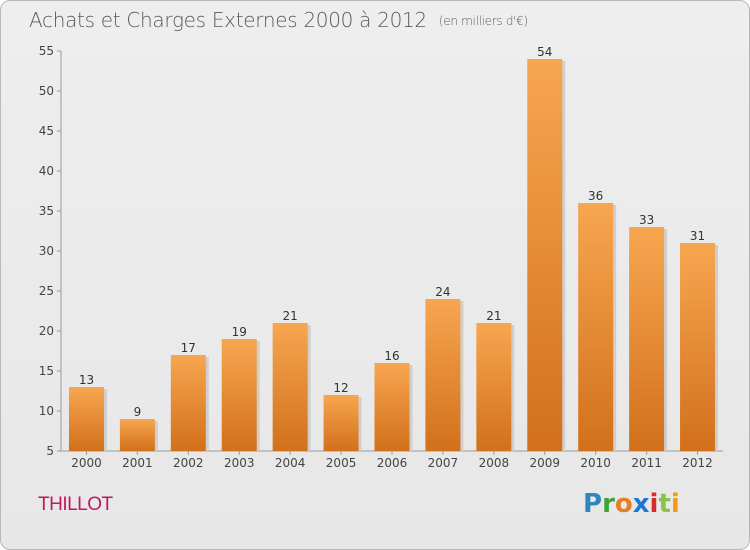 The image size is (750, 550). Describe the element at coordinates (623, 504) in the screenshot. I see `logo-letter: o` at that location.